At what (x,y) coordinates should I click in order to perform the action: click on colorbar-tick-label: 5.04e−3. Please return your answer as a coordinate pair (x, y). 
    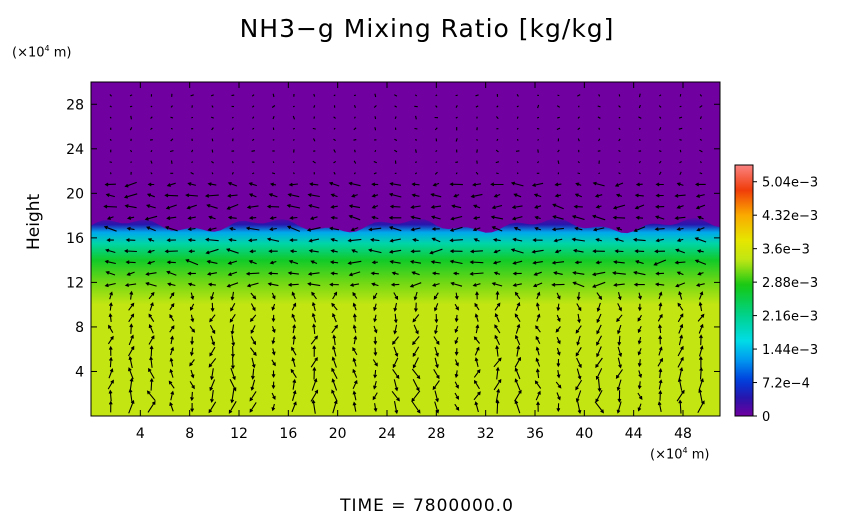
    Looking at the image, I should click on (790, 183).